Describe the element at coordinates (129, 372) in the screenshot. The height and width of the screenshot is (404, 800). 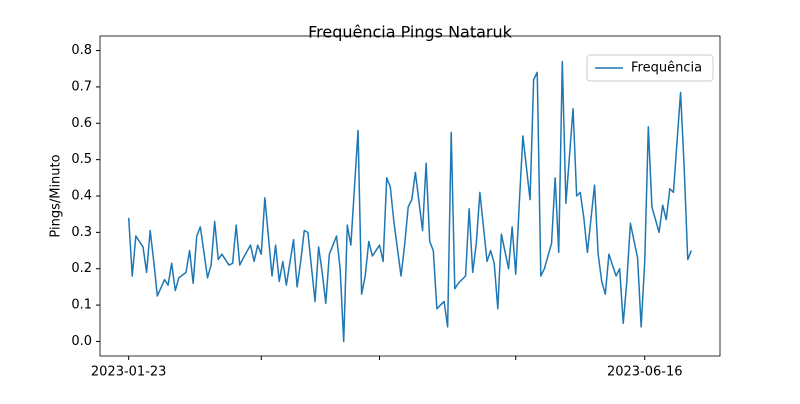
I see `x-tick-label: 2023-01-23` at that location.